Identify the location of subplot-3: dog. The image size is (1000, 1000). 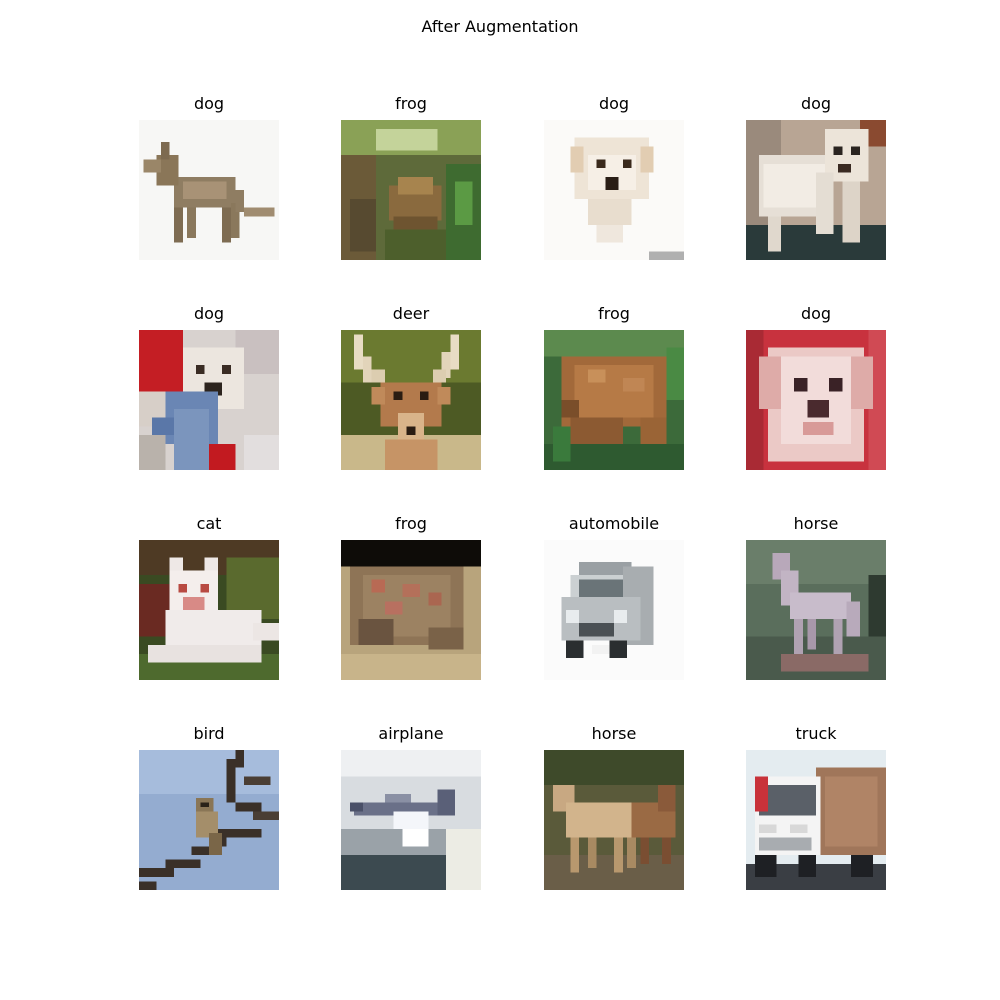
(614, 177).